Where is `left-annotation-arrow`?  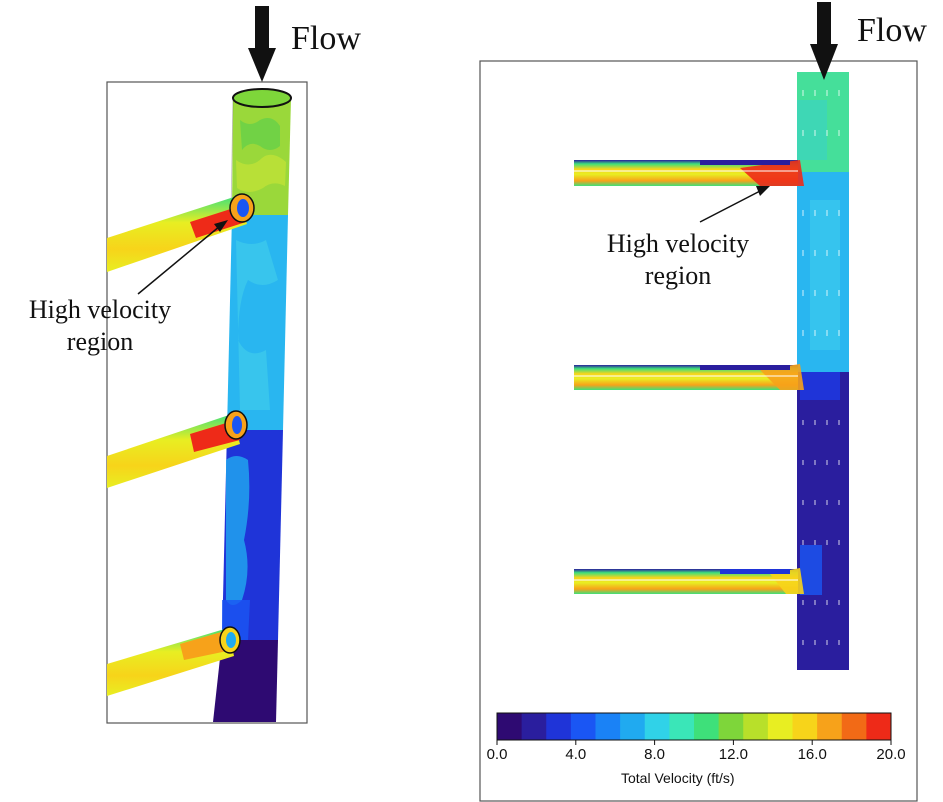 left-annotation-arrow is located at coordinates (182, 257).